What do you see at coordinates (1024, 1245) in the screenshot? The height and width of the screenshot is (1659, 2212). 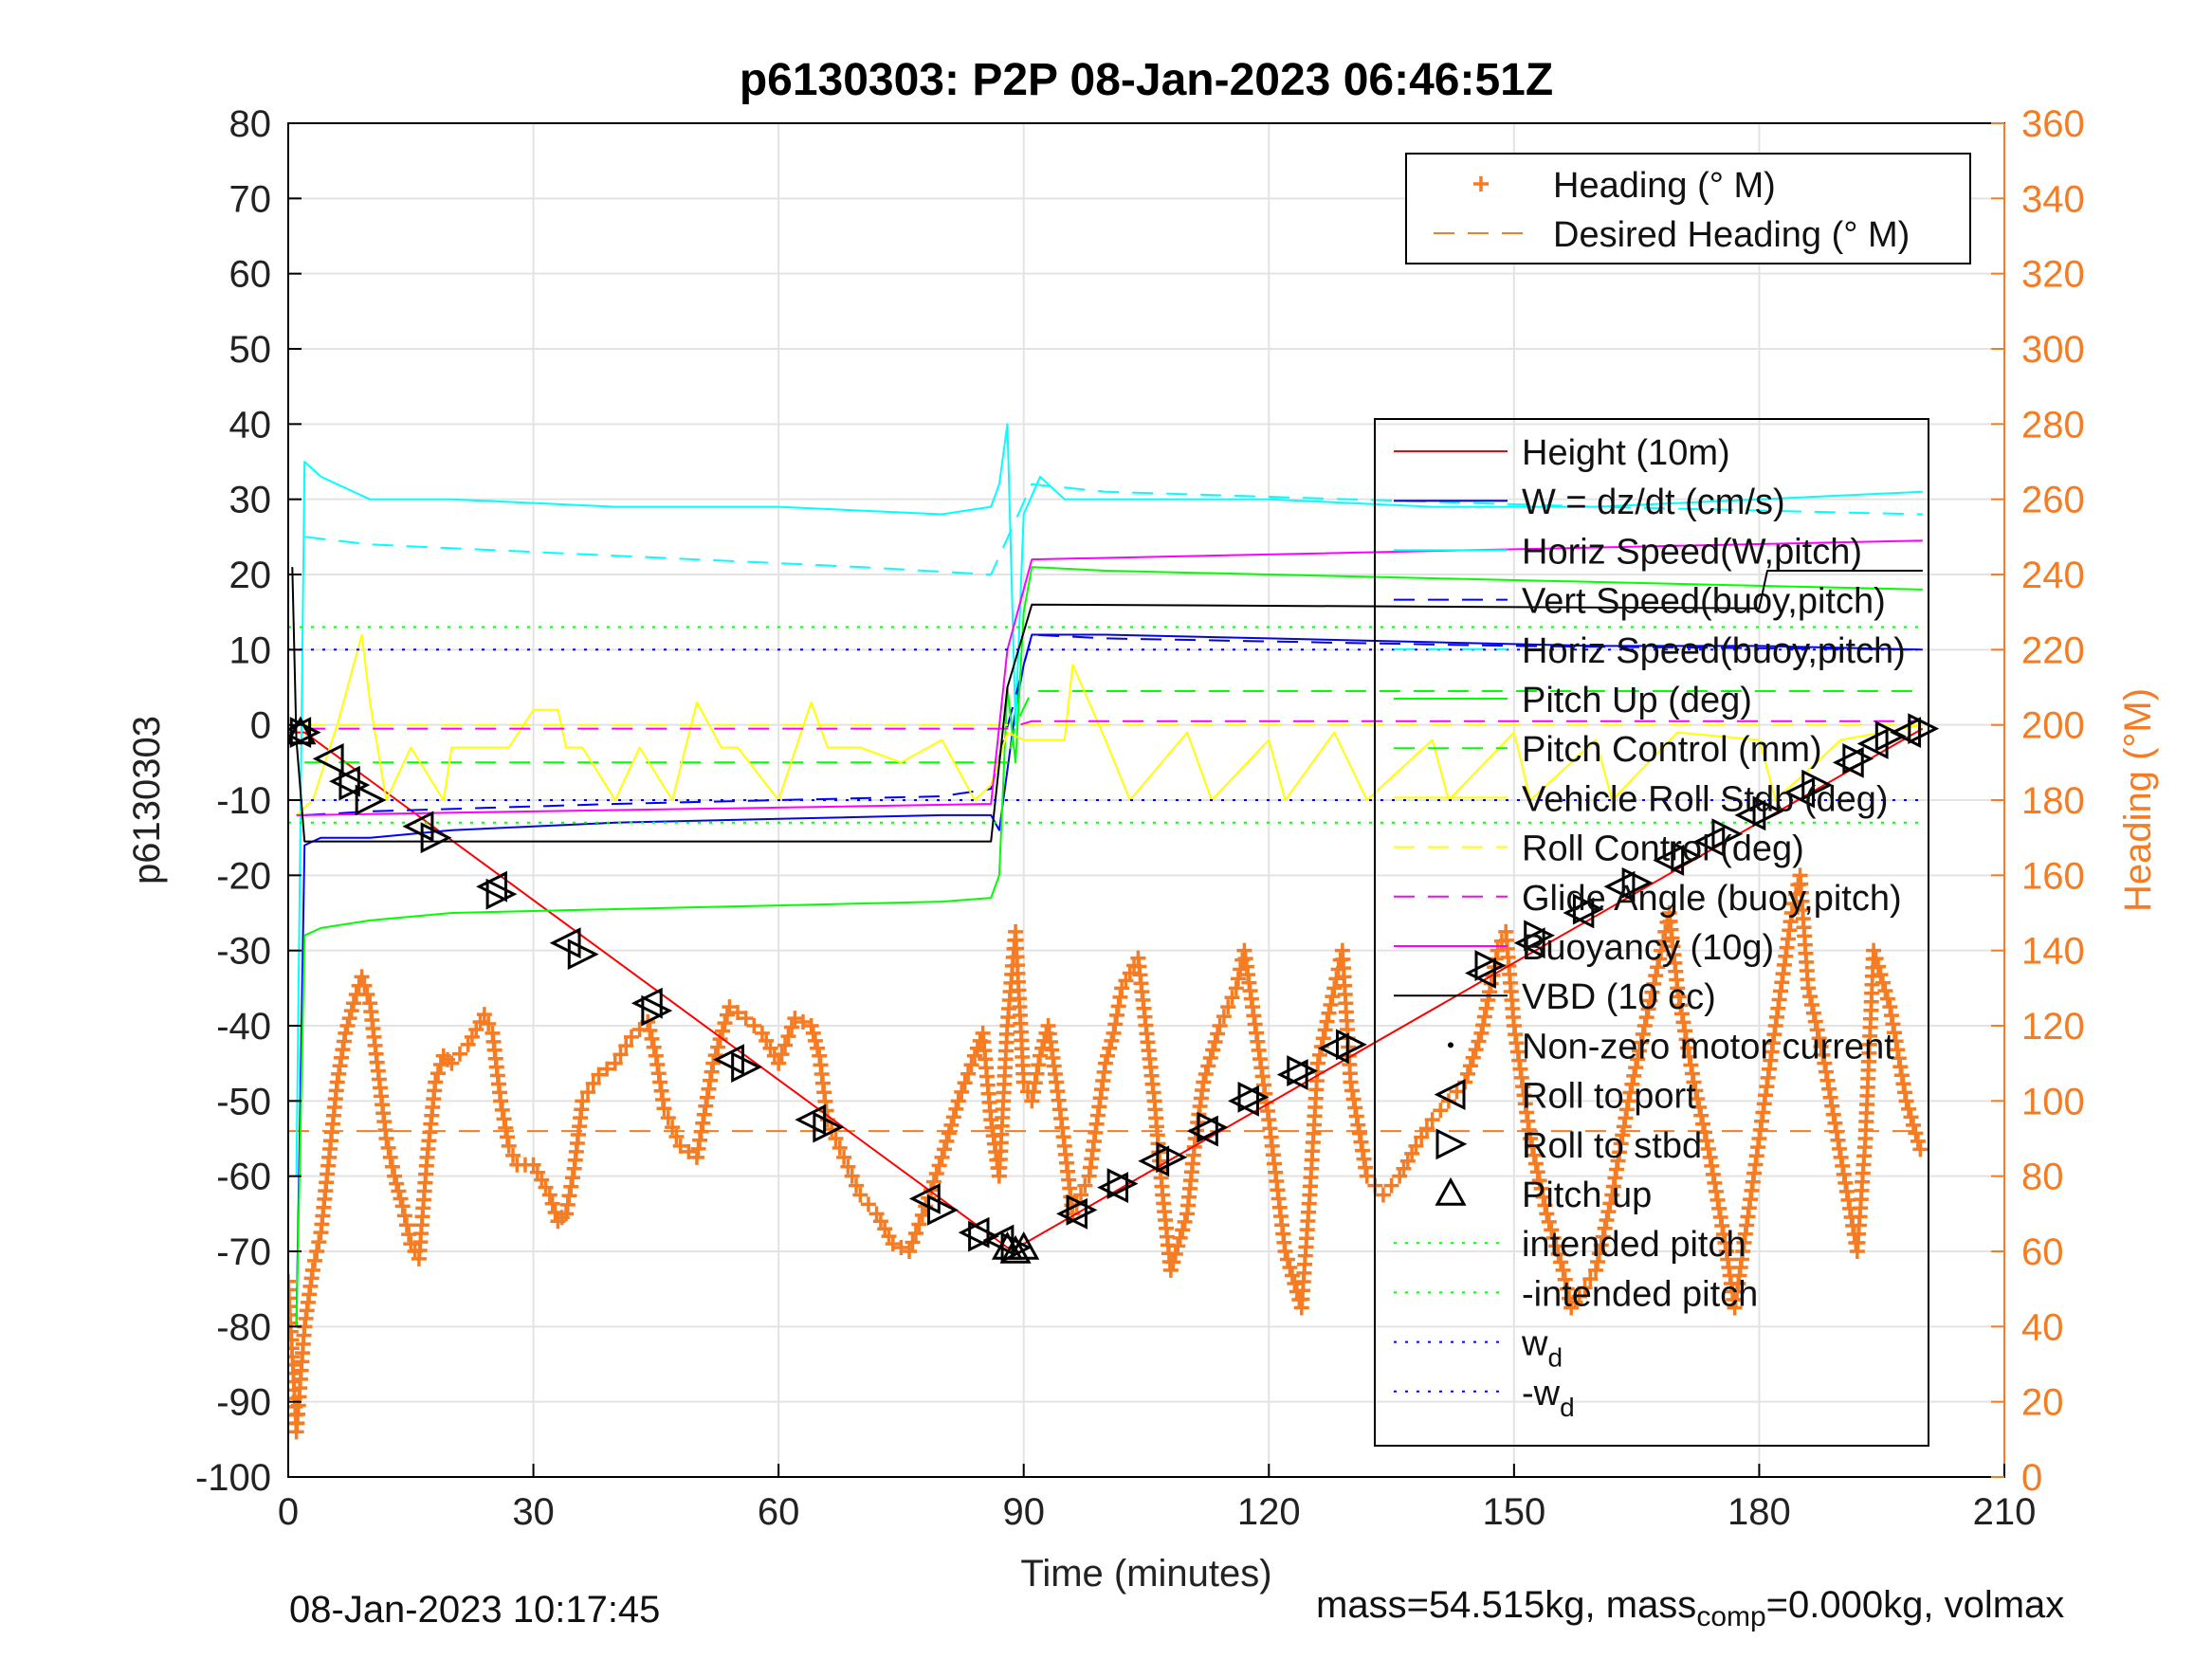 I see `pitch-up-marker` at bounding box center [1024, 1245].